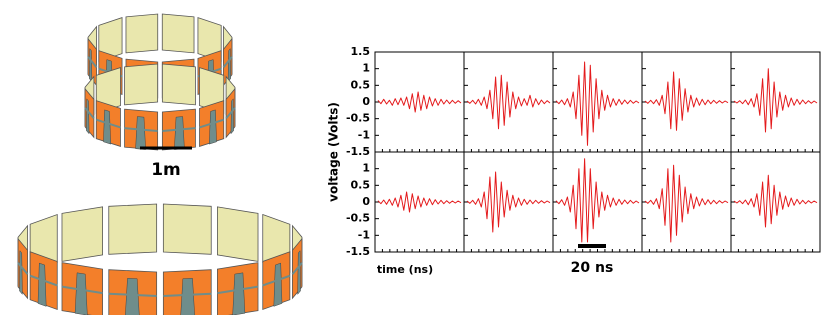 This screenshot has width=830, height=319. Describe the element at coordinates (361, 51) in the screenshot. I see `y-tick-label: 1.5` at that location.